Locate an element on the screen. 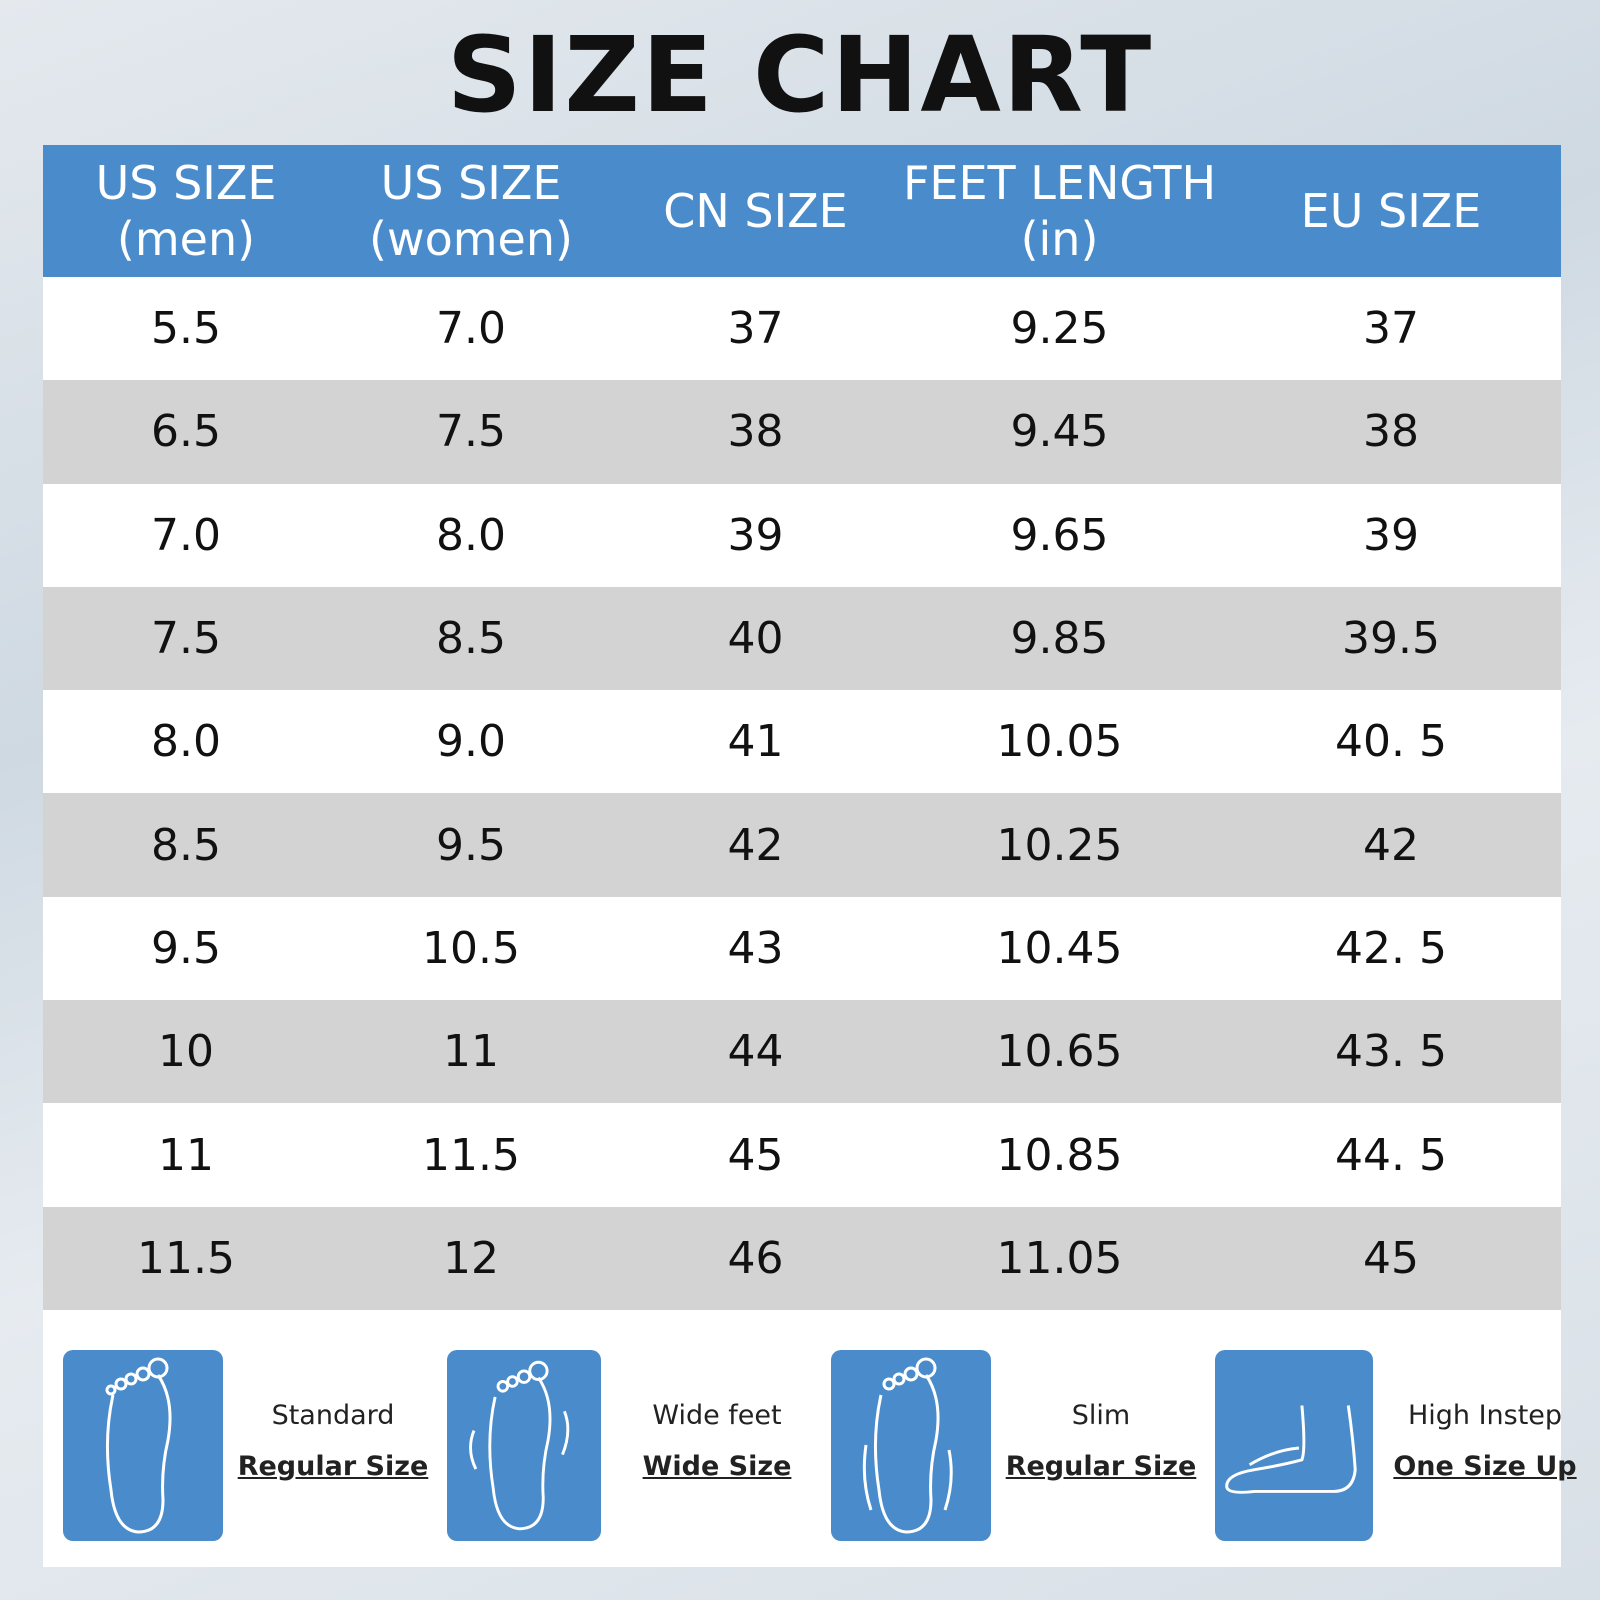 This screenshot has height=1600, width=1600. table-row: 9.5 10.5 43 10.45 42. 5 is located at coordinates (802, 948).